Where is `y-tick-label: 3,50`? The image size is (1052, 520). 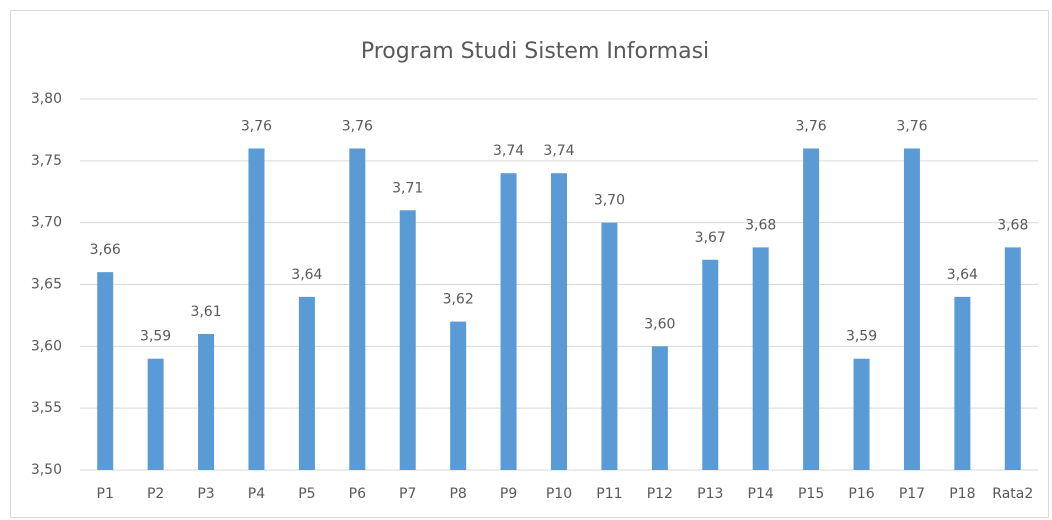 y-tick-label: 3,50 is located at coordinates (46, 470).